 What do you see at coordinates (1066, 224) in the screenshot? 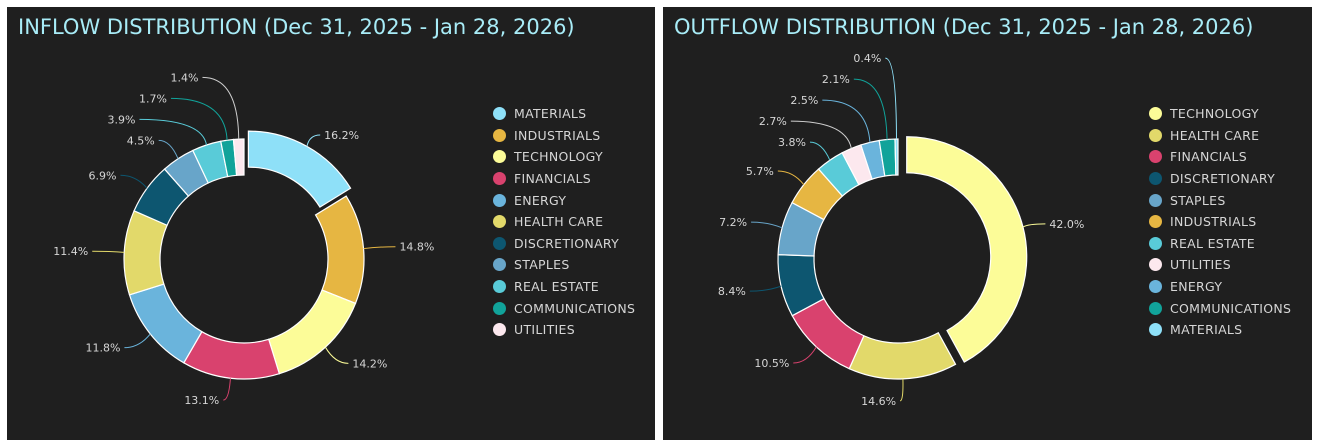
I see `data-label: 42.0%` at bounding box center [1066, 224].